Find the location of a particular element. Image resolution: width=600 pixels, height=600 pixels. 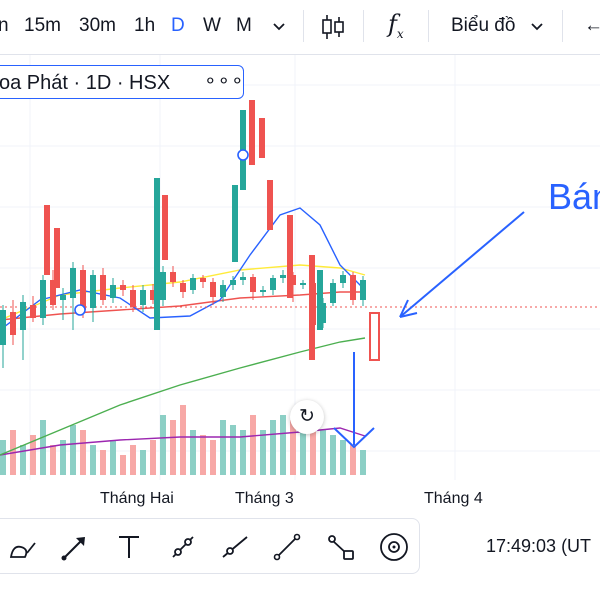

segment-tool-icon is located at coordinates (341, 547).